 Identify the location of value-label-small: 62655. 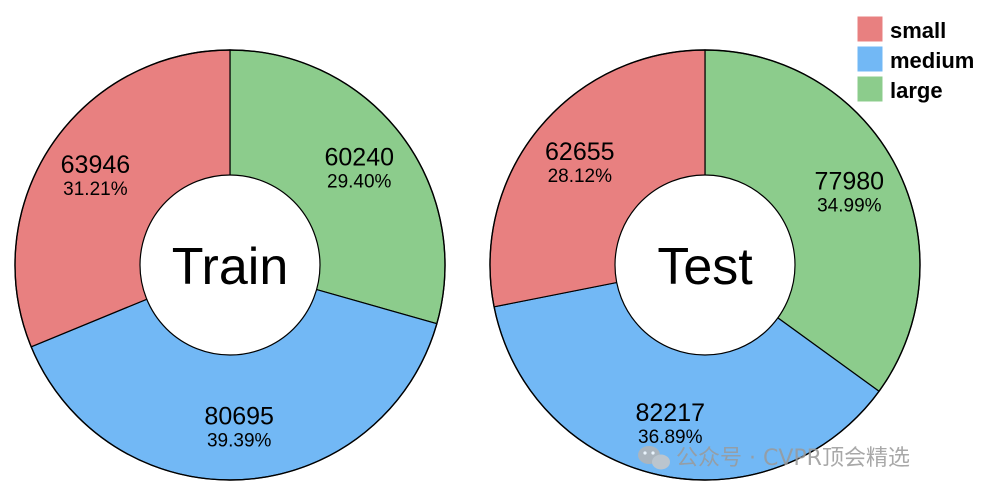
(580, 152).